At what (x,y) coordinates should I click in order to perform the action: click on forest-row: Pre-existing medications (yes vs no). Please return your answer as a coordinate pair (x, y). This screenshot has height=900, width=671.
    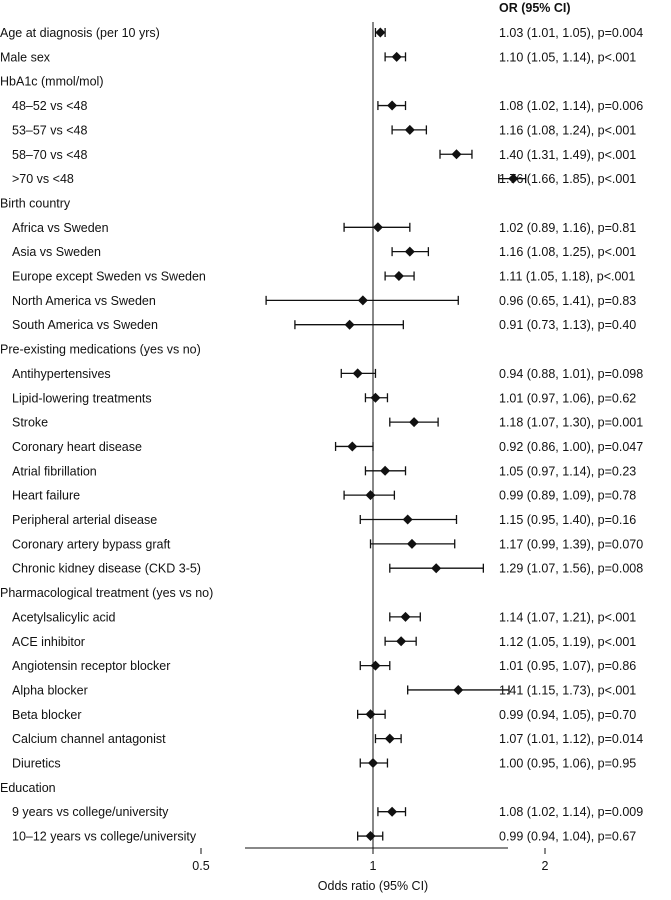
    Looking at the image, I should click on (100, 350).